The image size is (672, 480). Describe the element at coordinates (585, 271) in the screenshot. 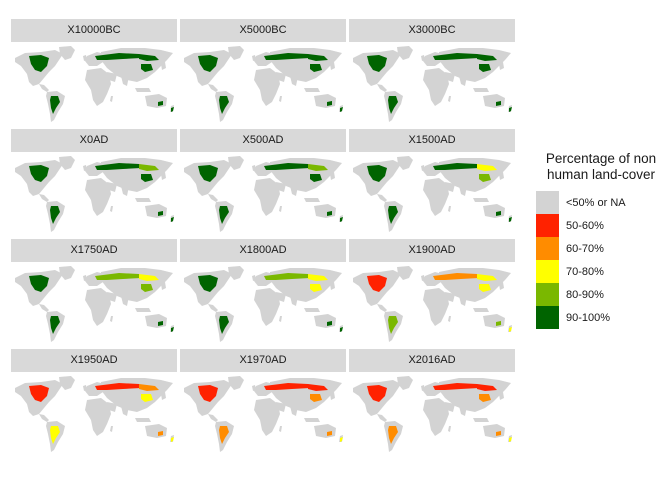

I see `legend-label-70-80: 70-80%` at that location.